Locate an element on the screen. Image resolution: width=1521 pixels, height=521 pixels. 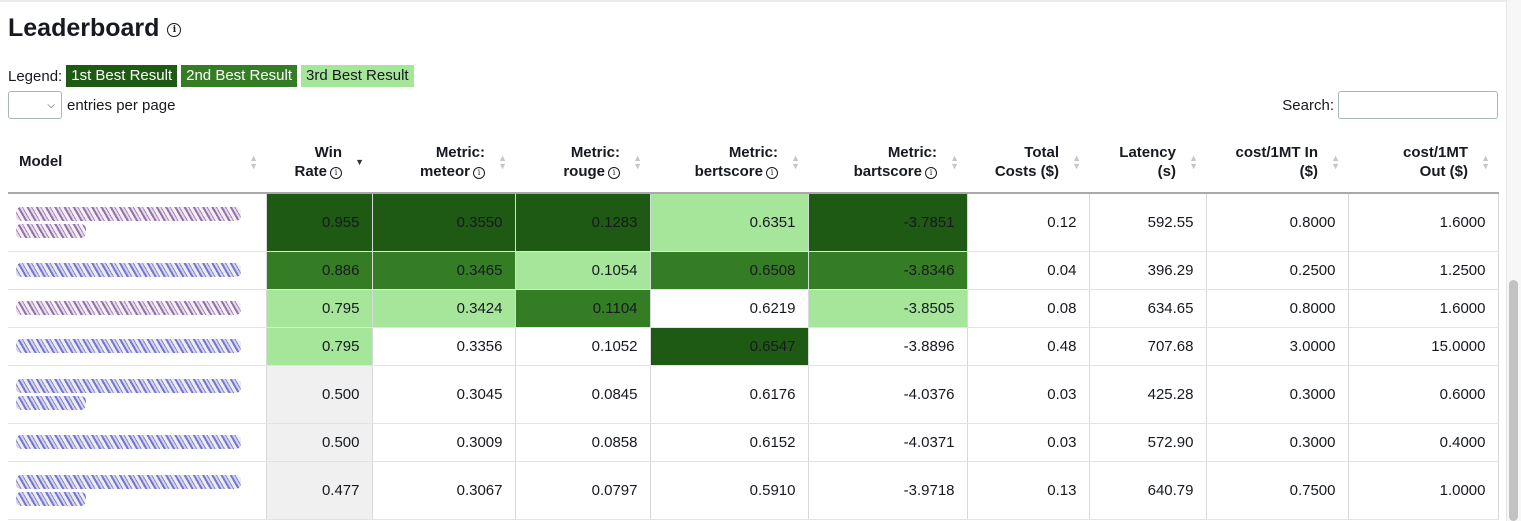
search-control: Search: is located at coordinates (1390, 105).